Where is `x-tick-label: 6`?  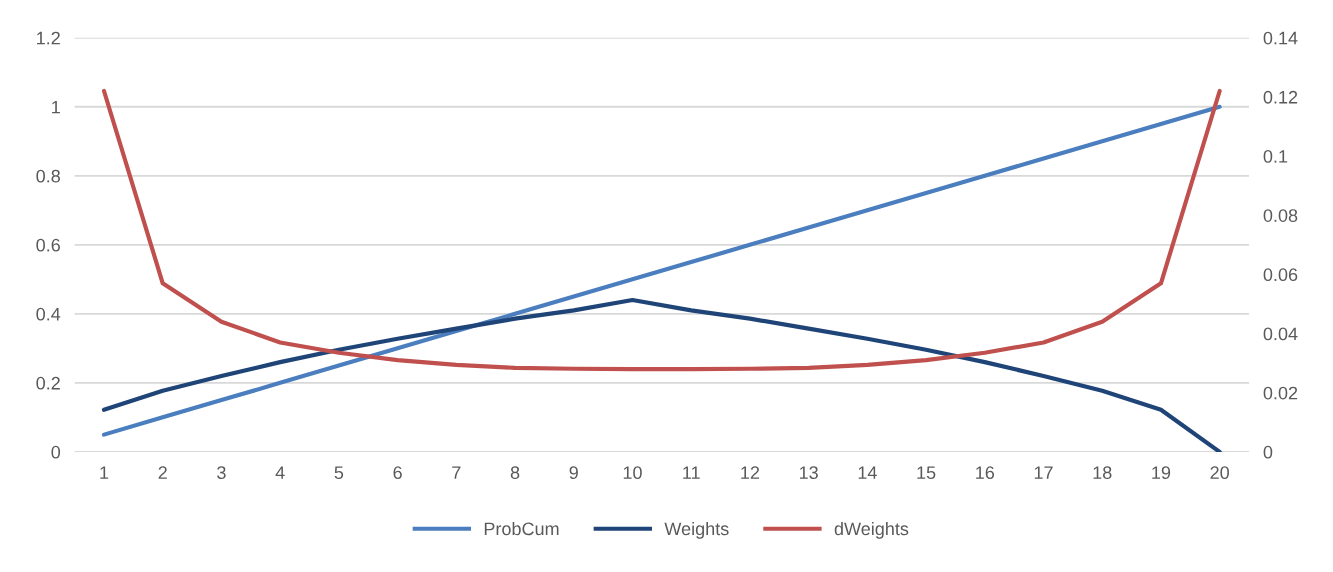
x-tick-label: 6 is located at coordinates (397, 473).